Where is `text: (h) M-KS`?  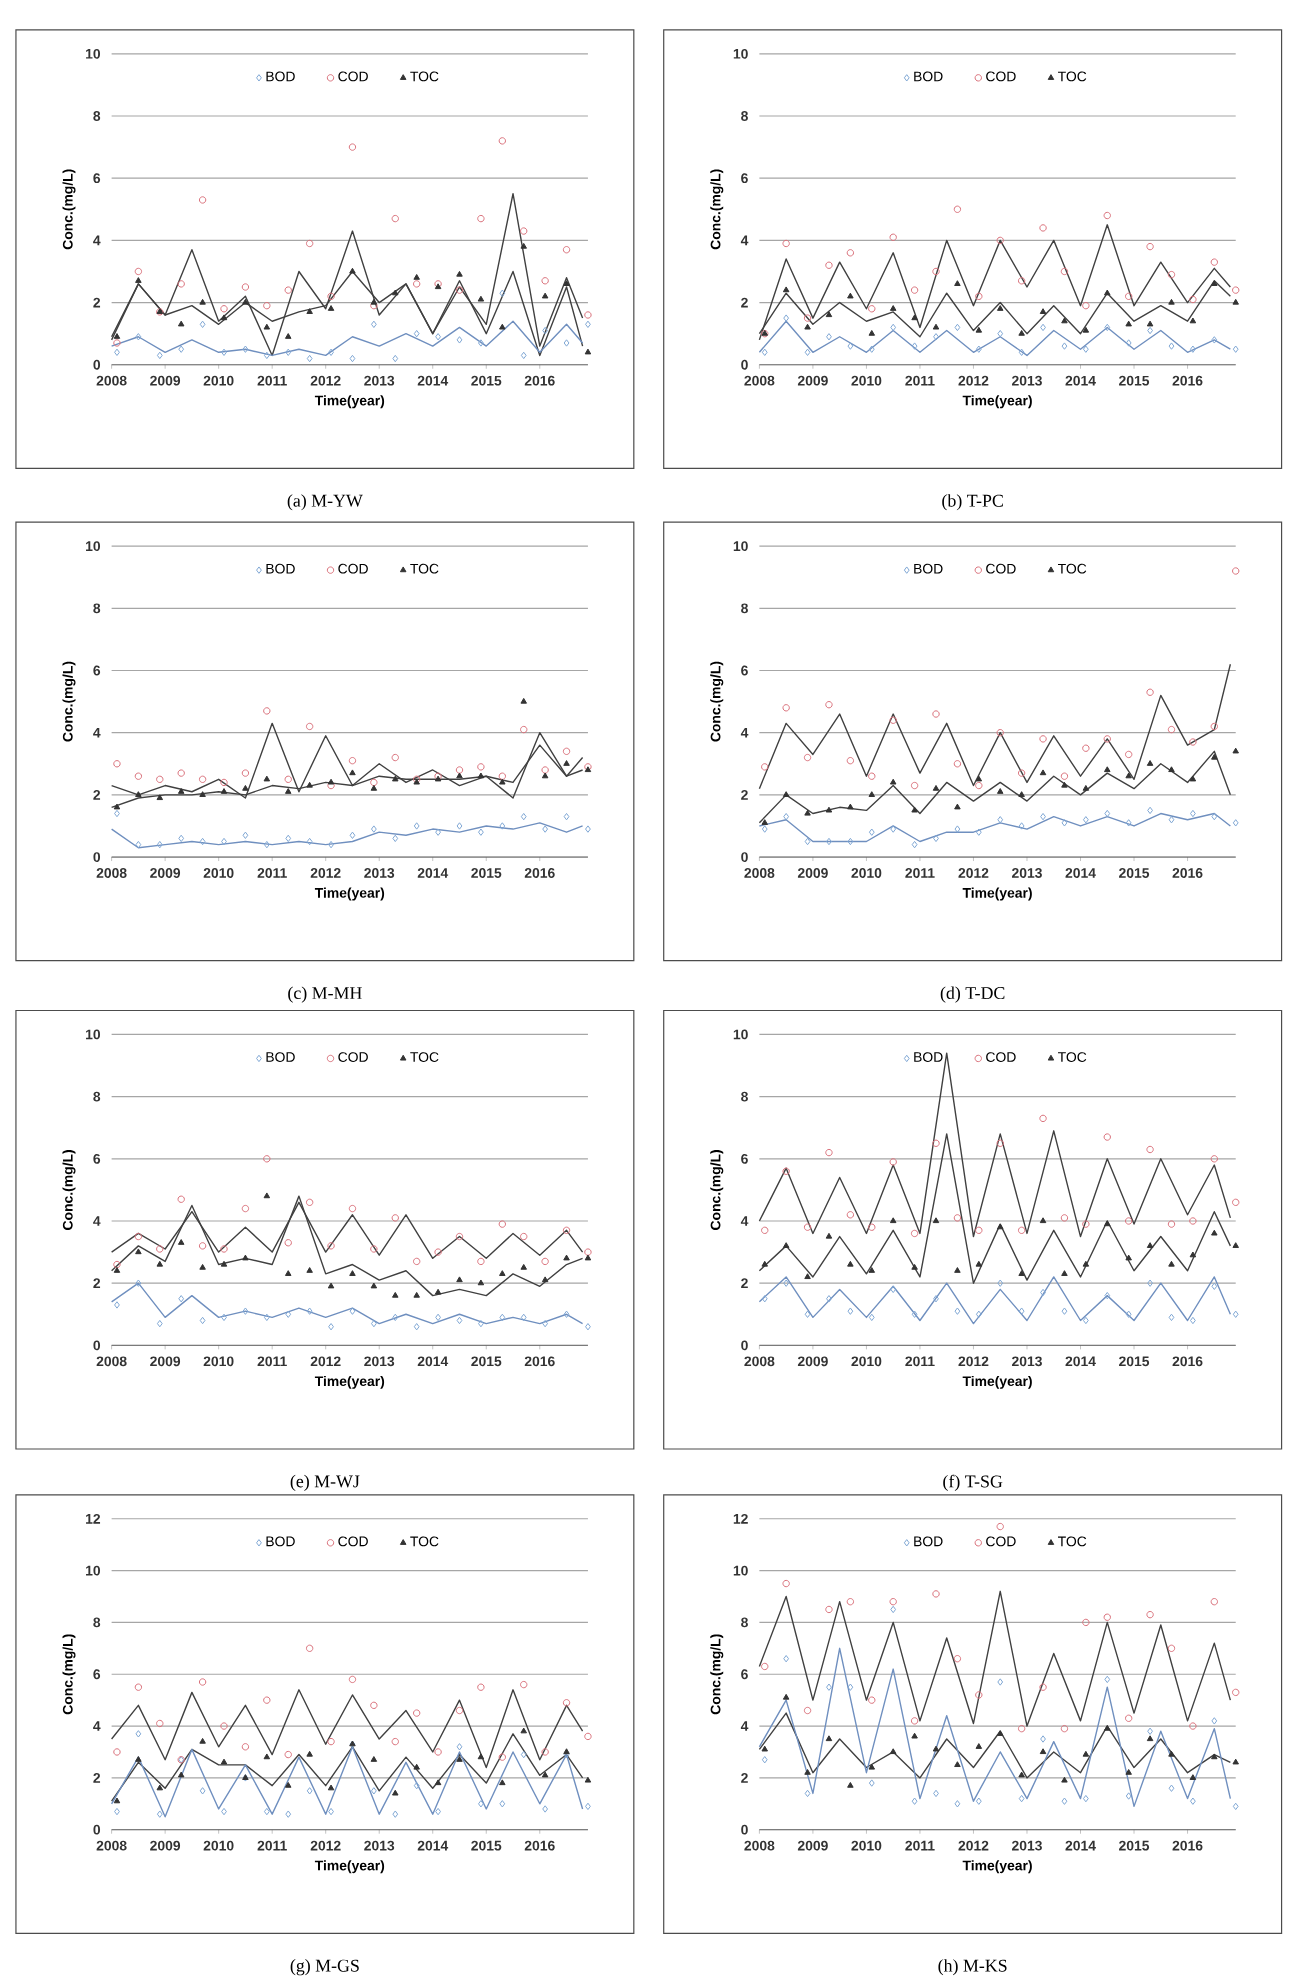 text: (h) M-KS is located at coordinates (972, 1967).